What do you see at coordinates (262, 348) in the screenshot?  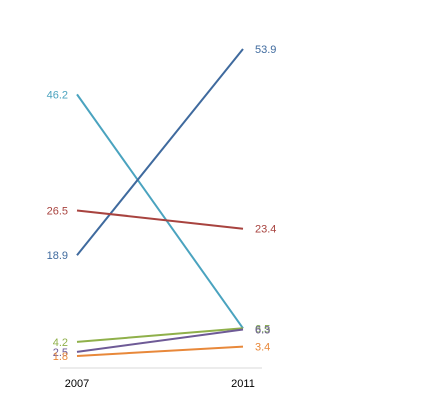 I see `data-label-2011-series-5: 3.4` at bounding box center [262, 348].